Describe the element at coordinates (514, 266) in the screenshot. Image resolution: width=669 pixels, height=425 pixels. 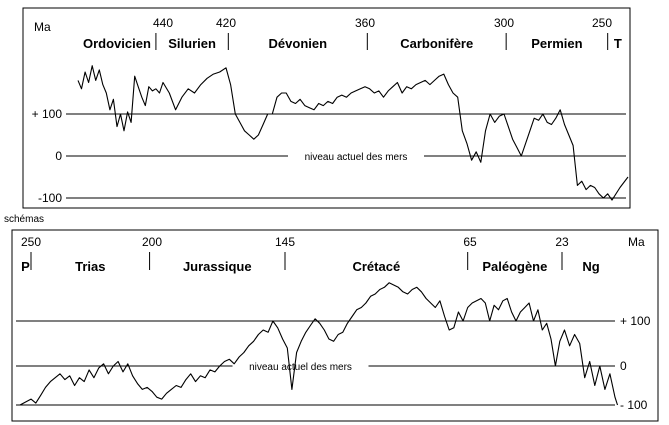
I see `period-label: Paléogène` at that location.